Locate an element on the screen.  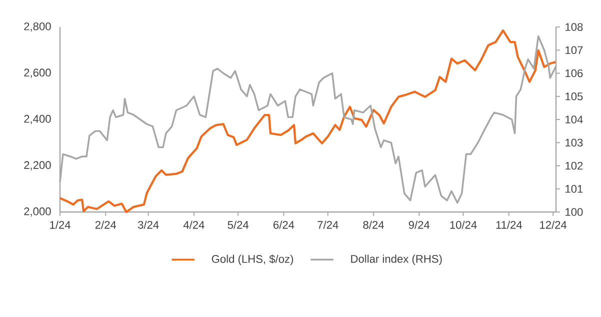
x-tick-label: 1/24 is located at coordinates (60, 224).